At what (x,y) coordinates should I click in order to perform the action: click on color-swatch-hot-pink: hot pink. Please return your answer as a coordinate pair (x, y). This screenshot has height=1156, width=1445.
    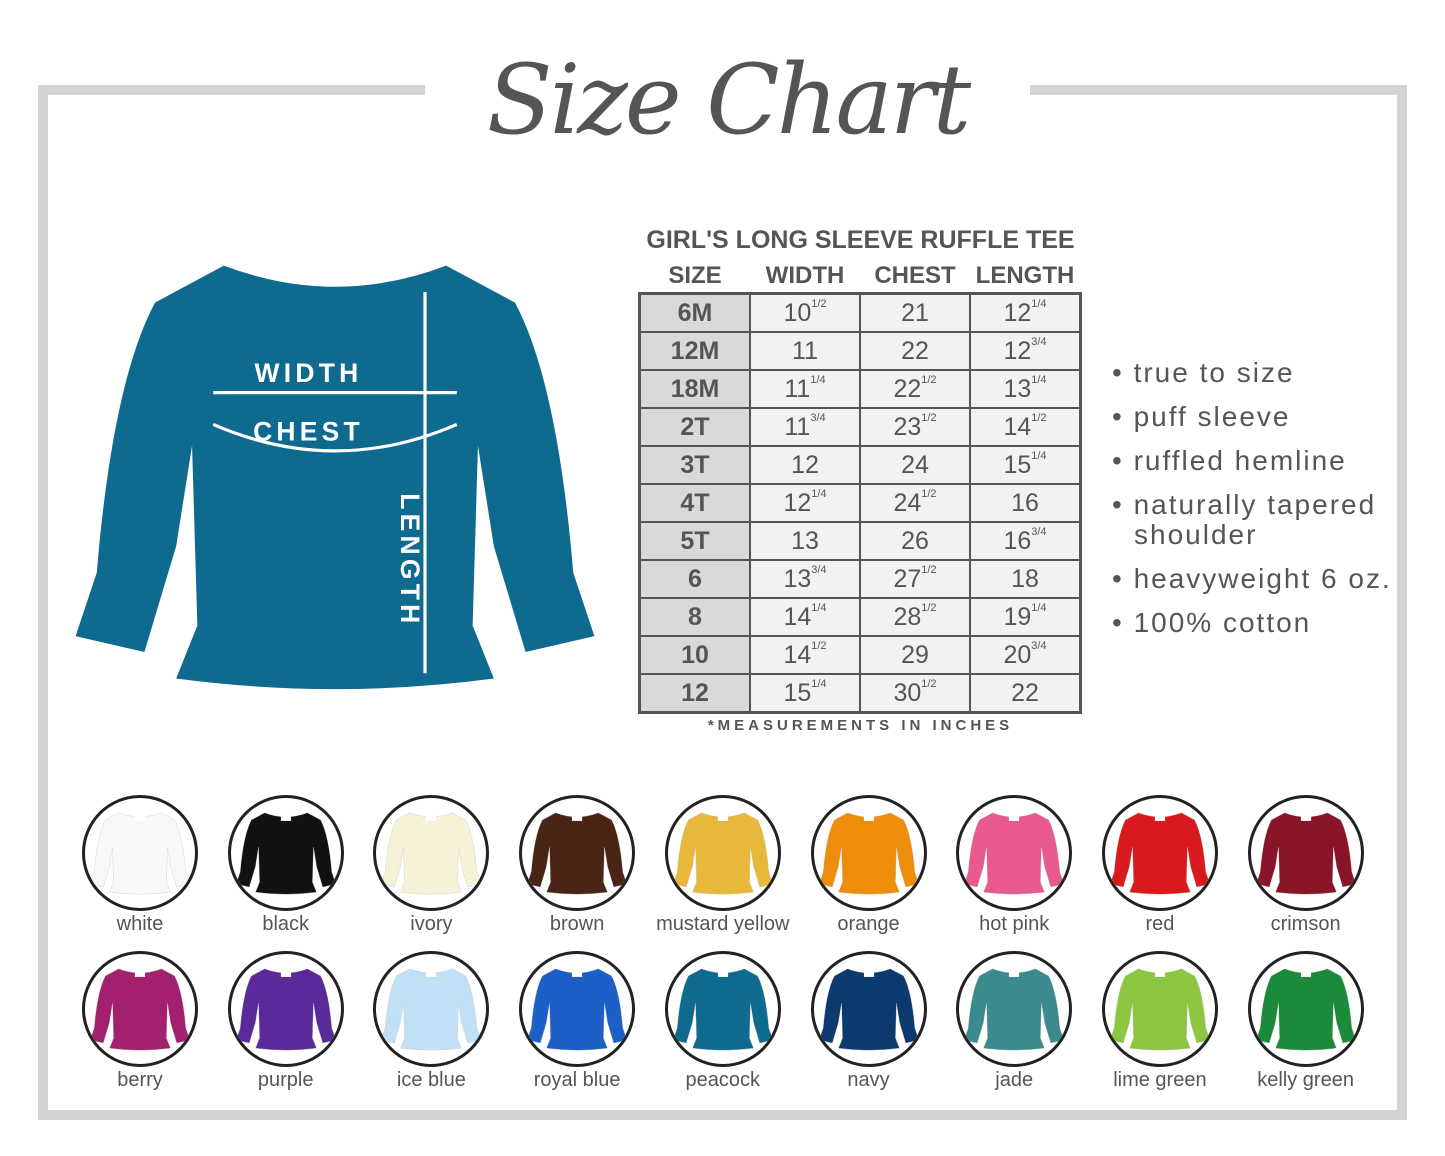
    Looking at the image, I should click on (1014, 865).